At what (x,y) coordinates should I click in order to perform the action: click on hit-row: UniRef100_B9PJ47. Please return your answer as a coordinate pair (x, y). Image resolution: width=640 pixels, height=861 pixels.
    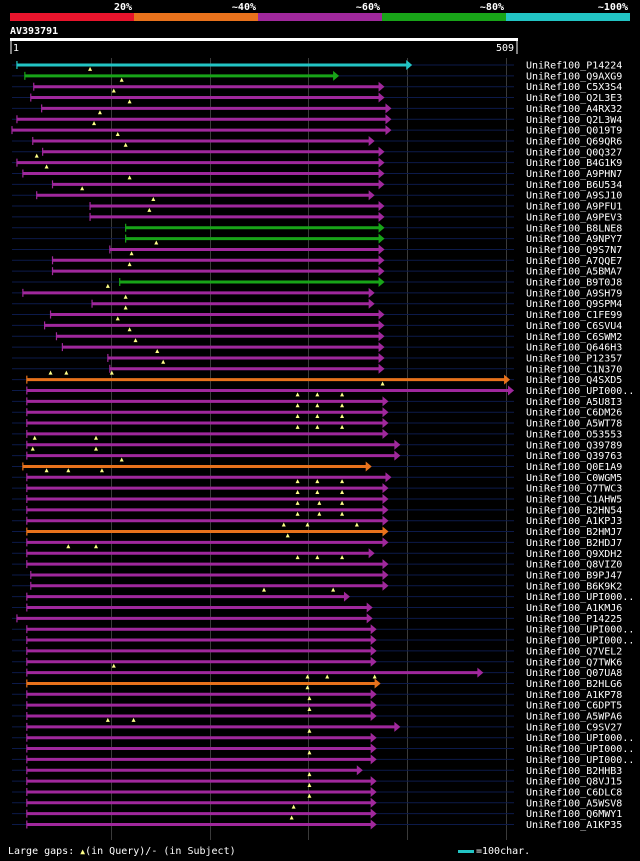
    Looking at the image, I should click on (317, 575).